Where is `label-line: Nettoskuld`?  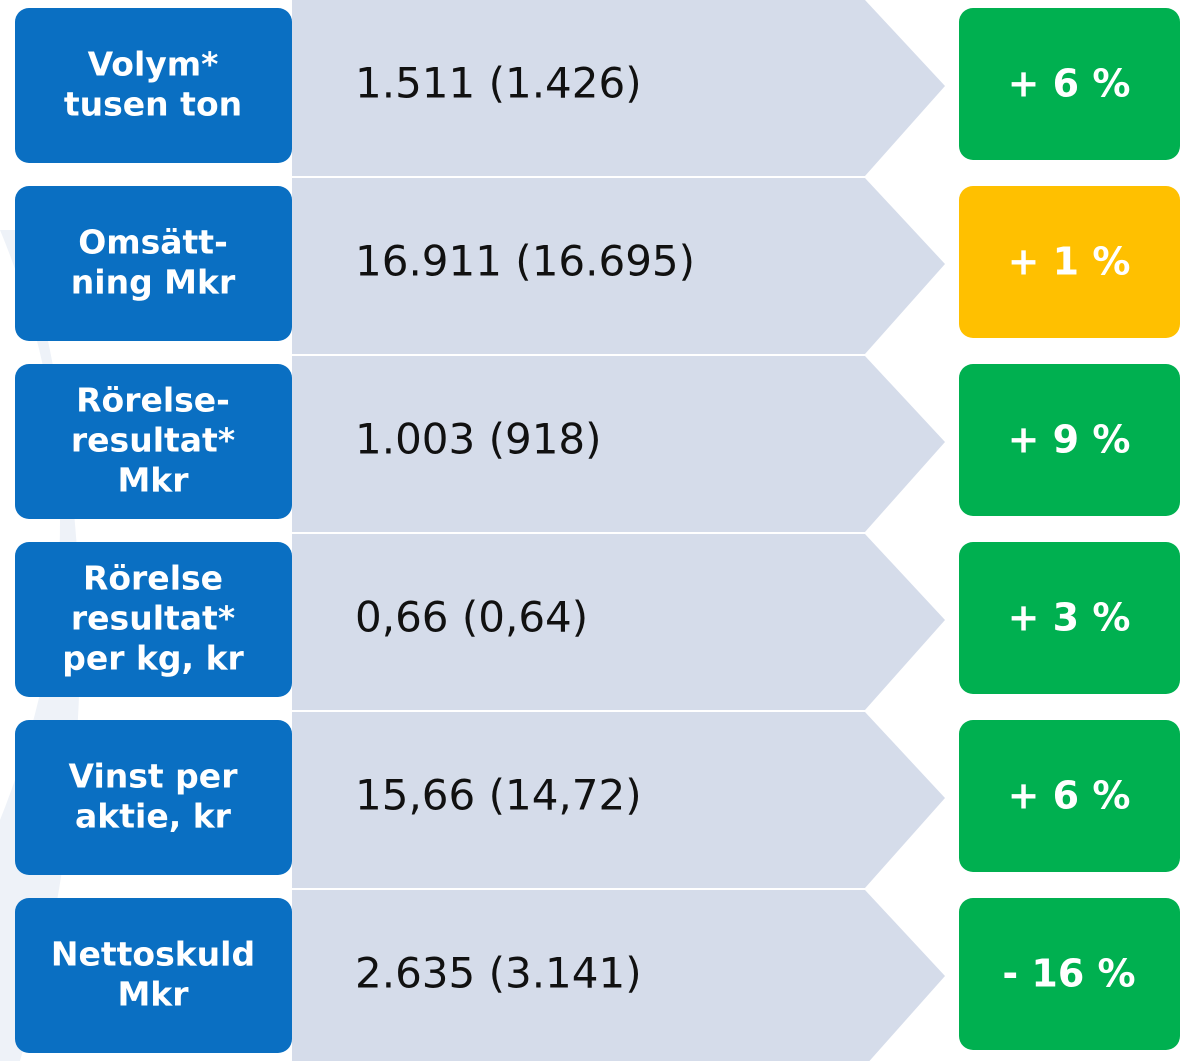 label-line: Nettoskuld is located at coordinates (153, 954).